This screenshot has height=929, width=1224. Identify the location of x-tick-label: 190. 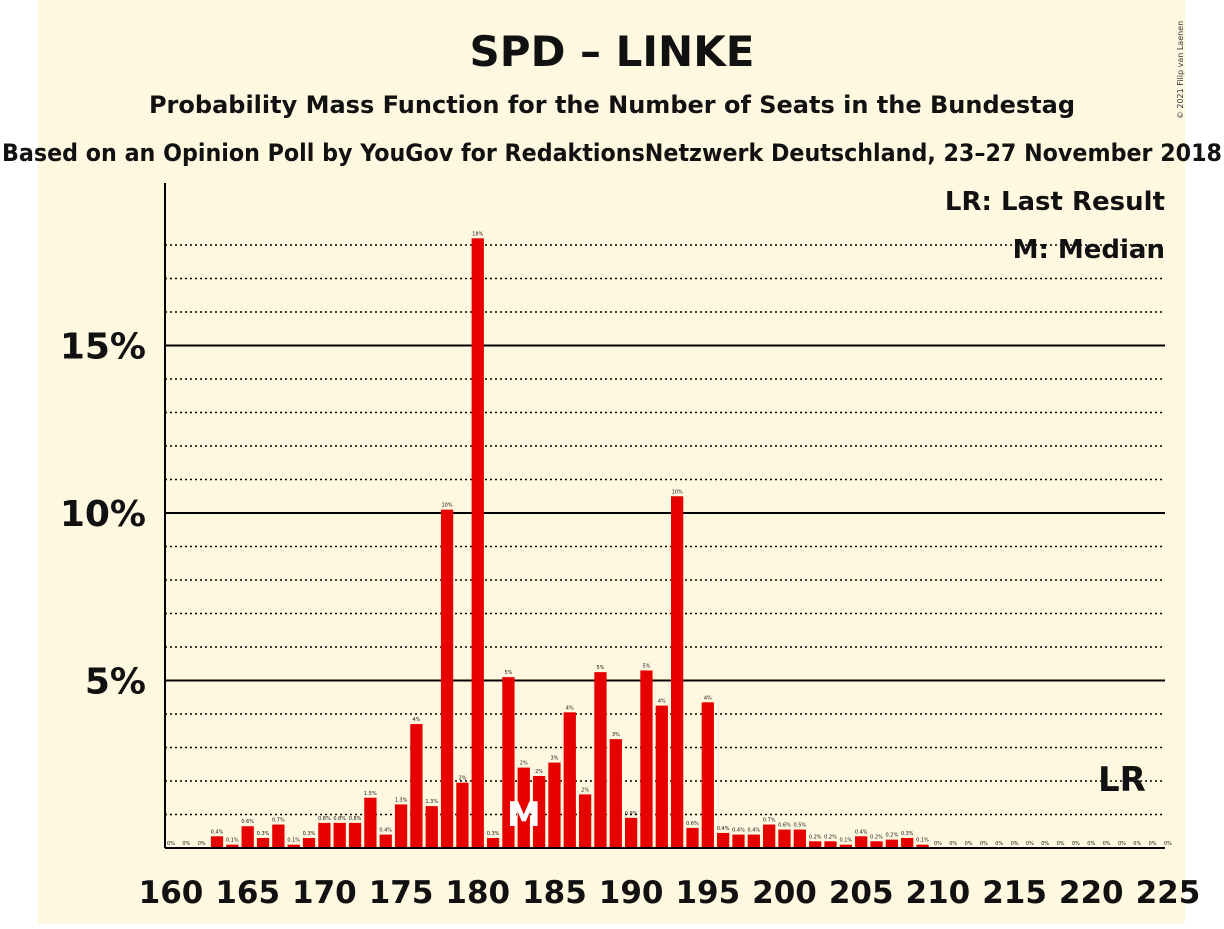
(631, 893).